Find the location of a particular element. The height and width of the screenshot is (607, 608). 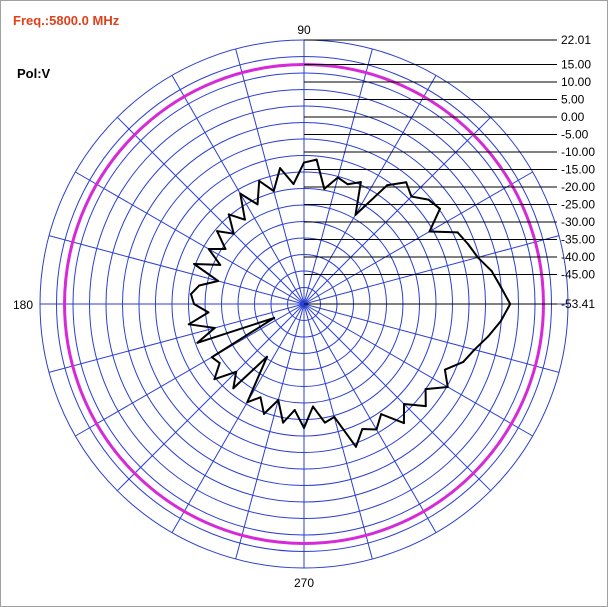

radial-tick-label: -30.00 is located at coordinates (578, 222).